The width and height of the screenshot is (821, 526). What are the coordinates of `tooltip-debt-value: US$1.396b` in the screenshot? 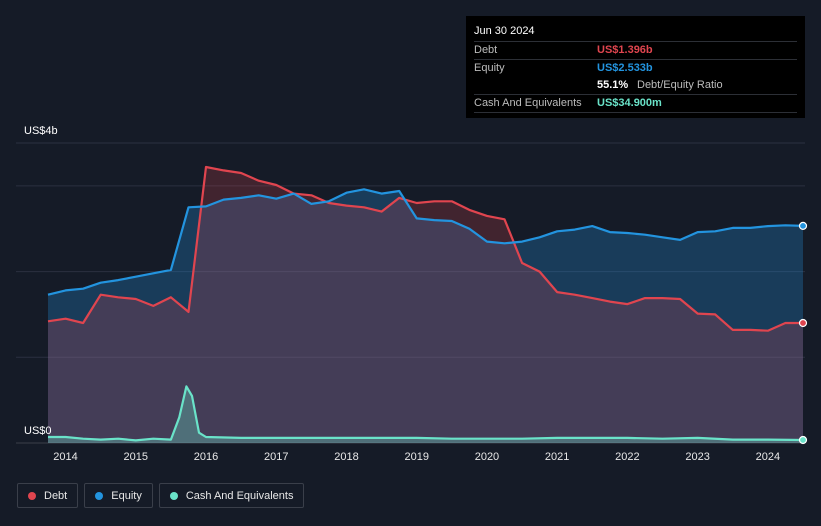 It's located at (625, 50).